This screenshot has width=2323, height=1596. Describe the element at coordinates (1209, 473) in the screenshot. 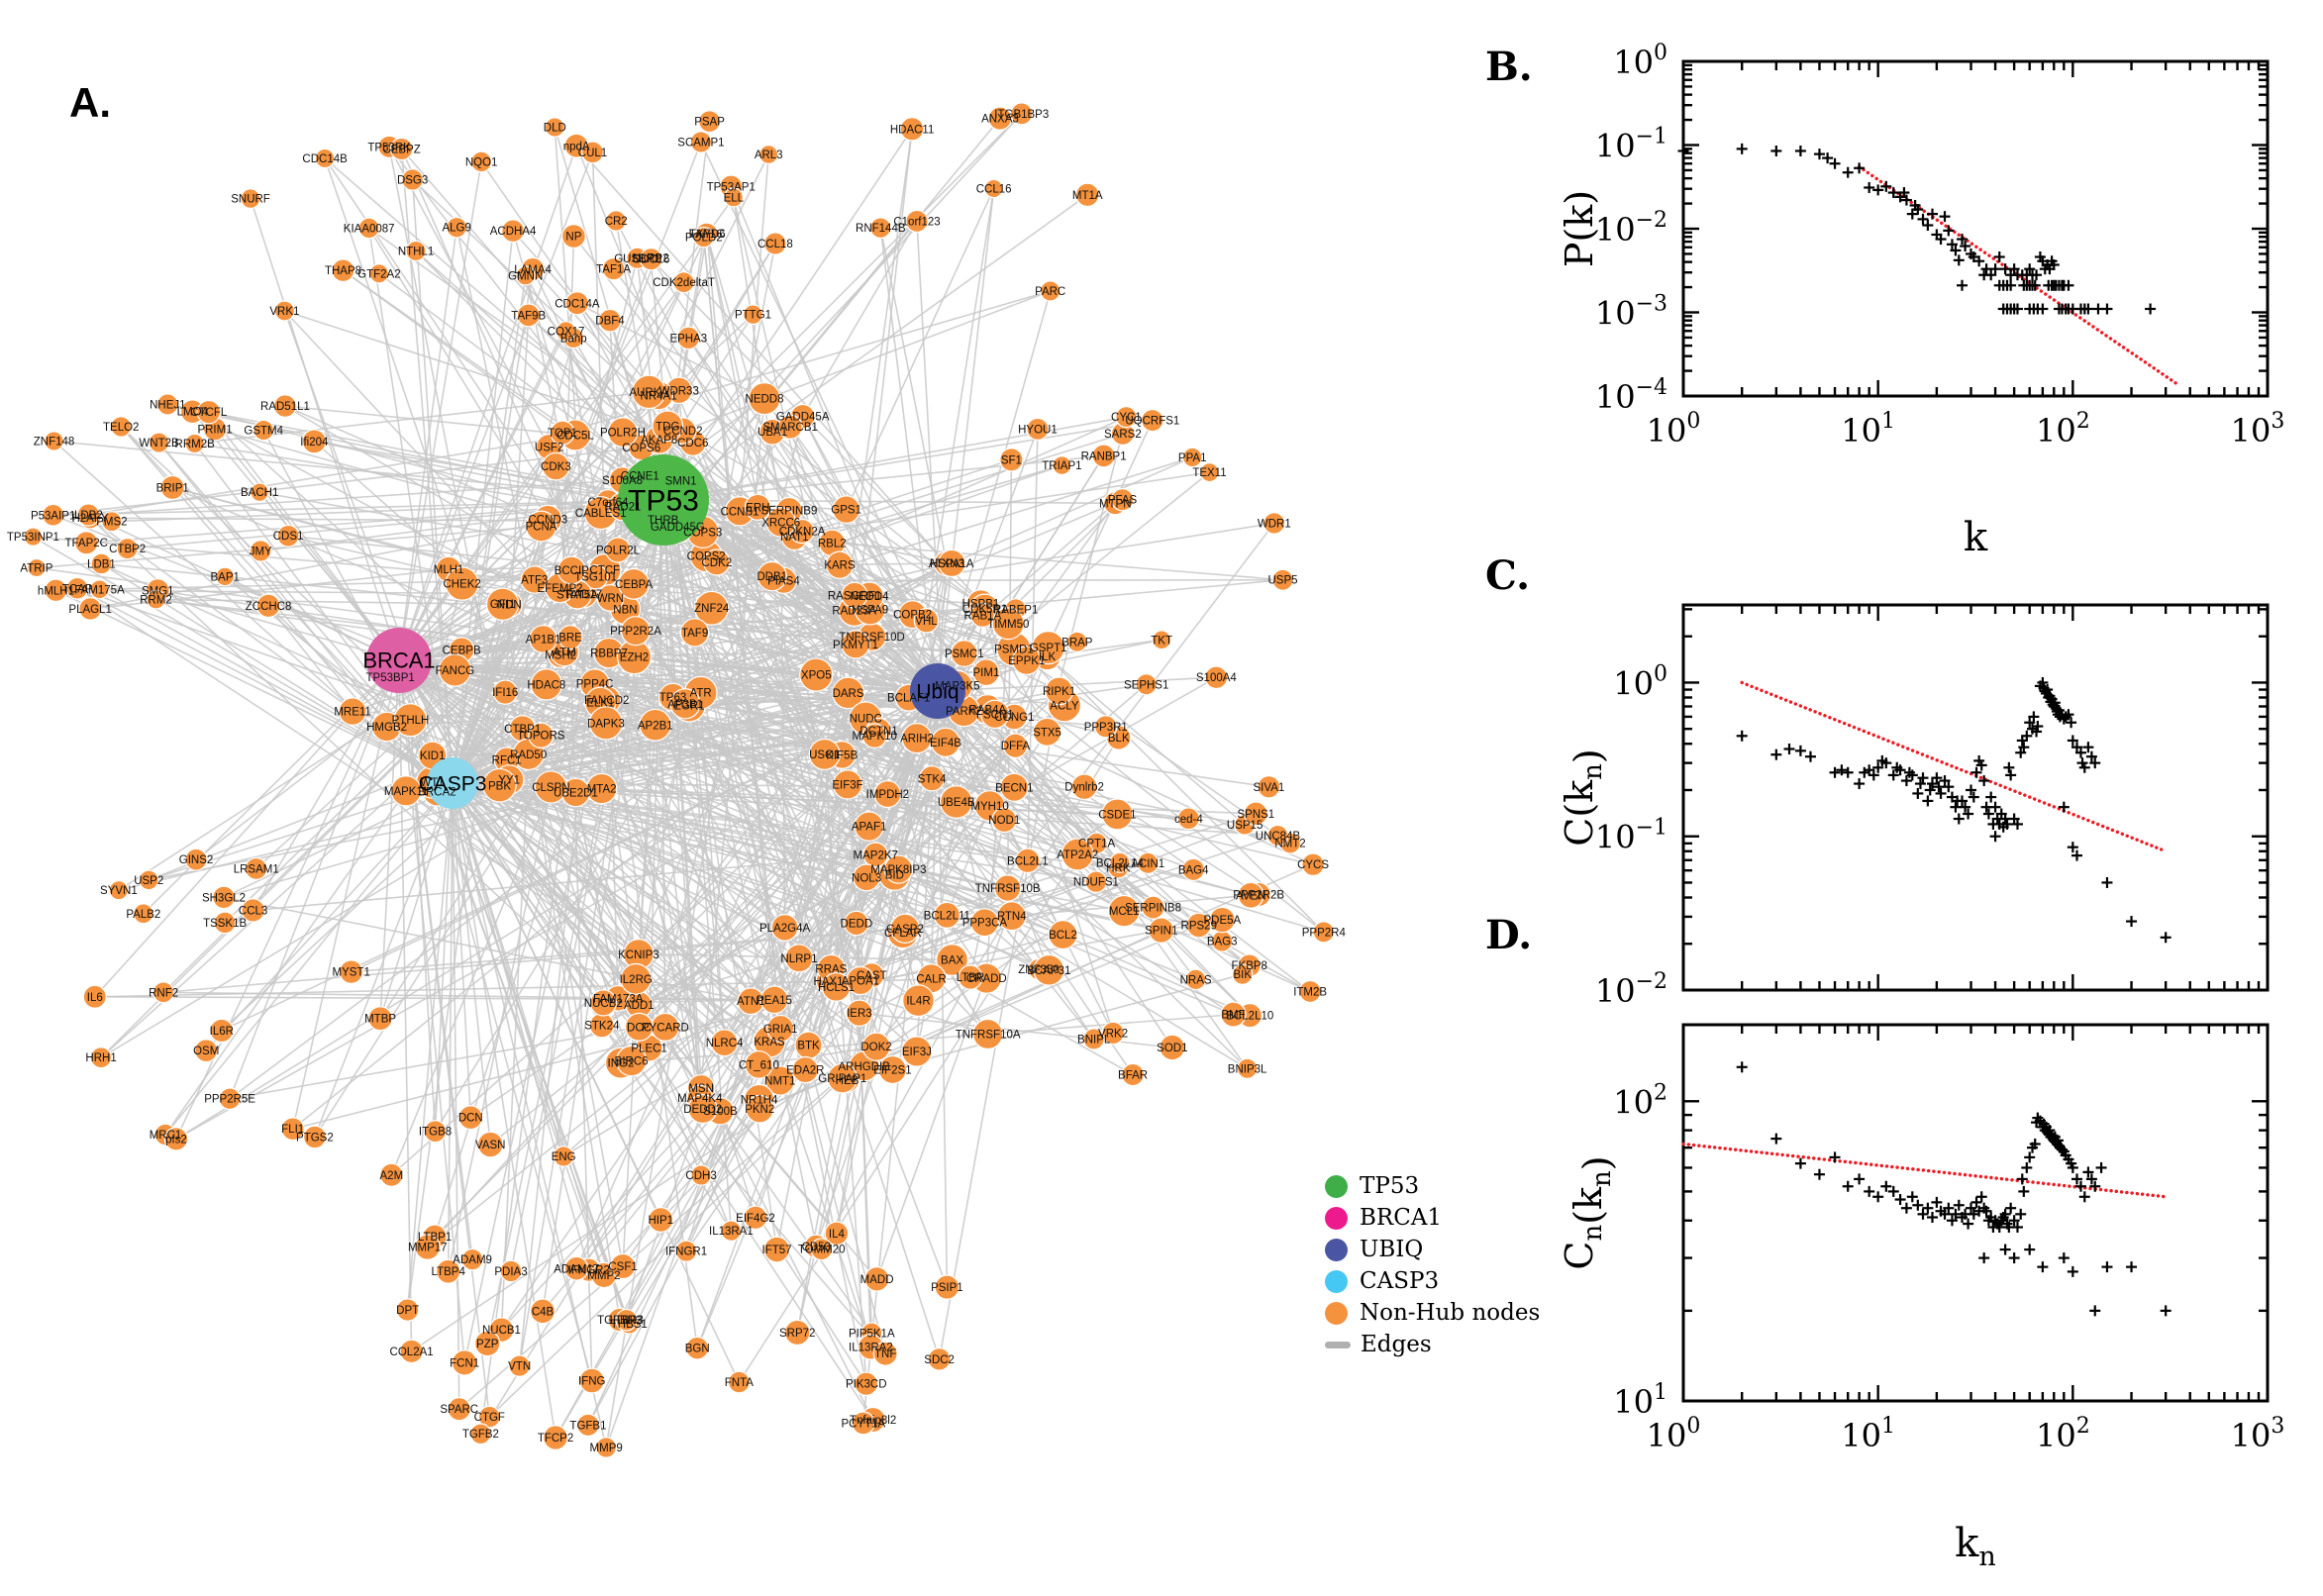

I see `network-node-label: TEX11` at that location.